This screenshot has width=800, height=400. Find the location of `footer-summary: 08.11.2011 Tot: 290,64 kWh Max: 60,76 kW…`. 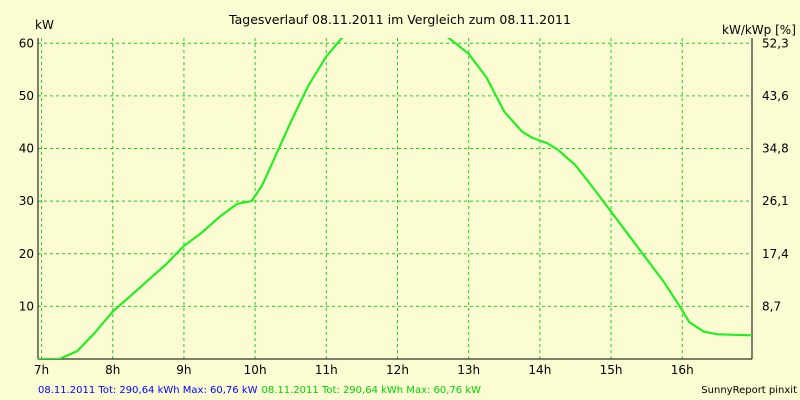

footer-summary: 08.11.2011 Tot: 290,64 kWh Max: 60,76 kW… is located at coordinates (259, 390).